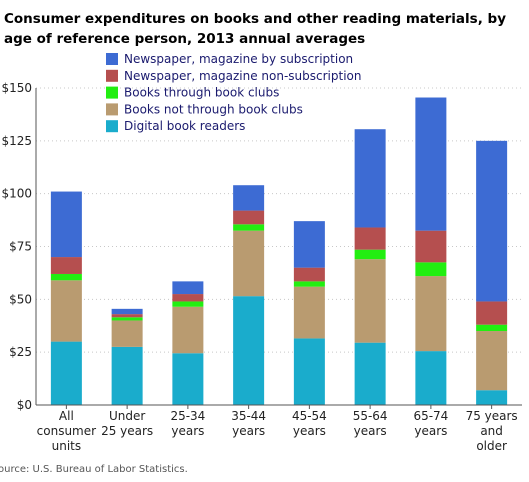  Describe the element at coordinates (127, 431) in the screenshot. I see `x-tick-label: 25 years` at that location.